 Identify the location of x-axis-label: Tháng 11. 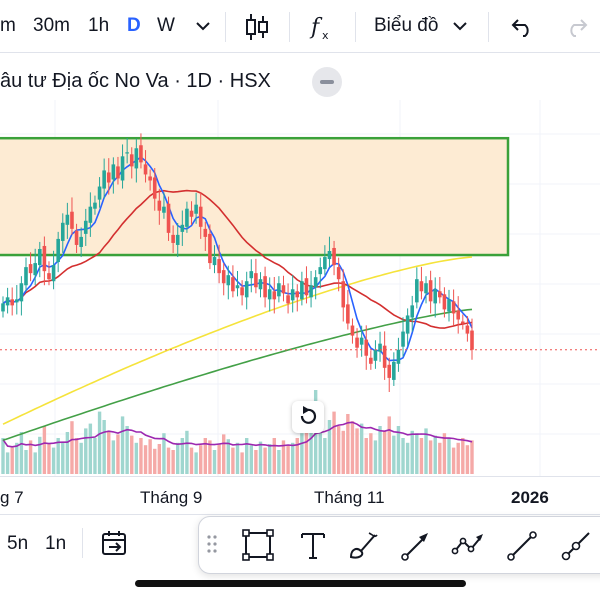
(349, 497).